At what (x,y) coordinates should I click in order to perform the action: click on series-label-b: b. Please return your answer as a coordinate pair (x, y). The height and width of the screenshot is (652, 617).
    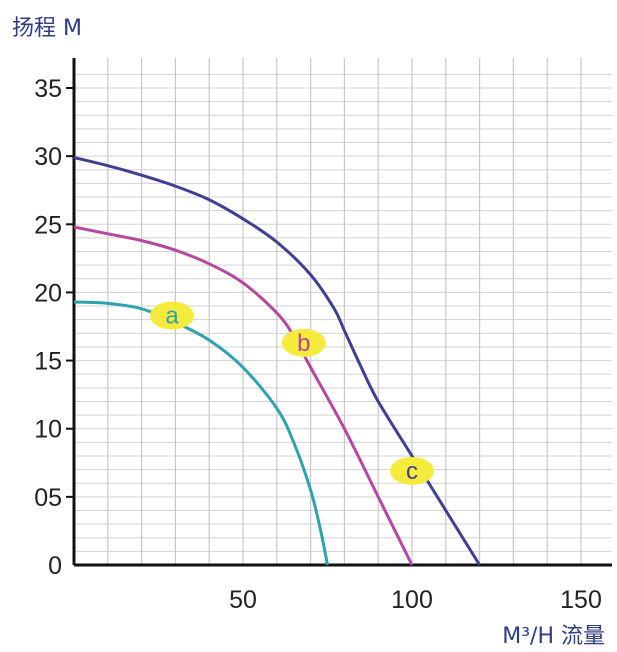
    Looking at the image, I should click on (303, 343).